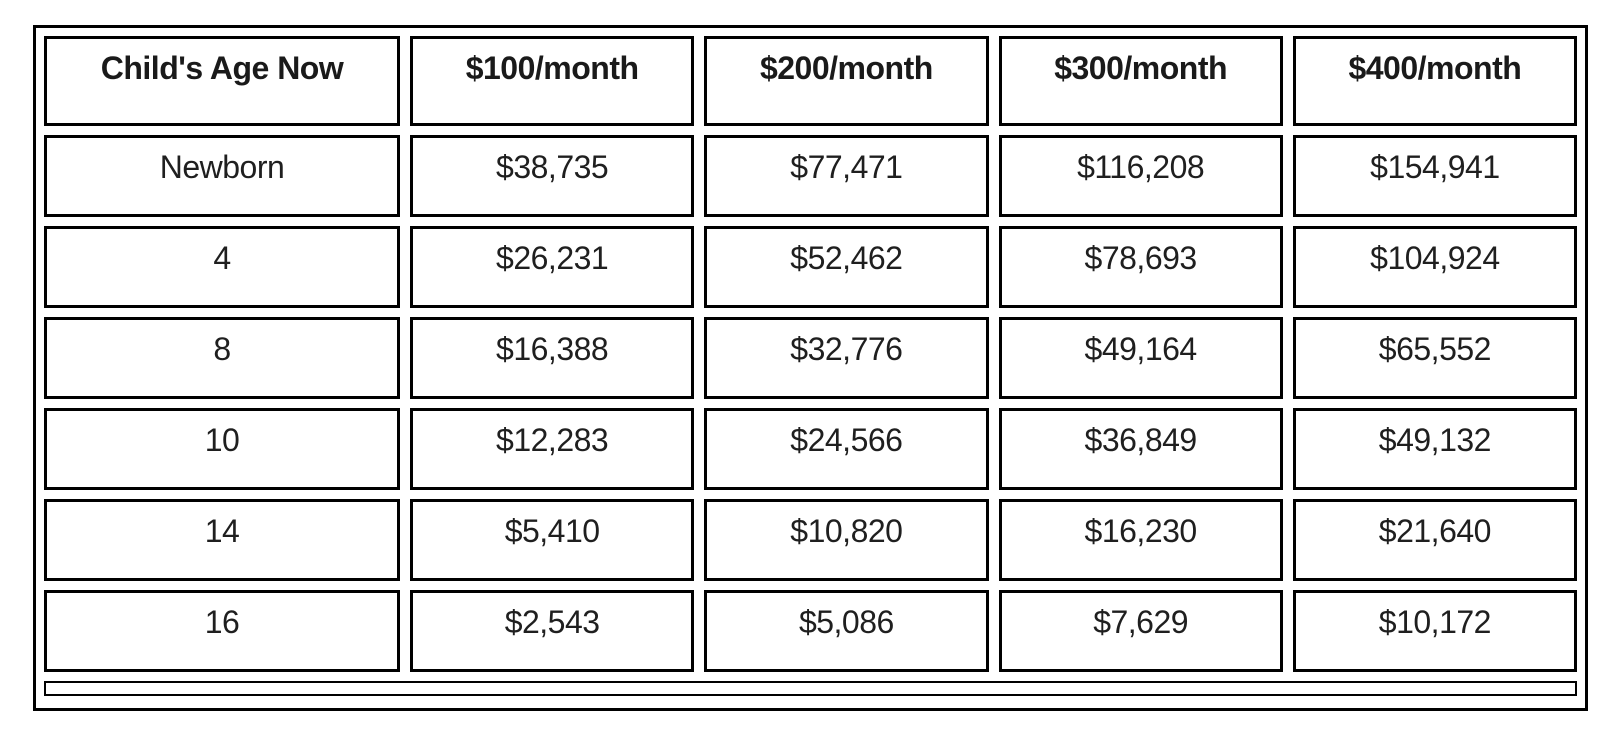 Image resolution: width=1620 pixels, height=742 pixels. What do you see at coordinates (552, 449) in the screenshot?
I see `value-cell: $12,283` at bounding box center [552, 449].